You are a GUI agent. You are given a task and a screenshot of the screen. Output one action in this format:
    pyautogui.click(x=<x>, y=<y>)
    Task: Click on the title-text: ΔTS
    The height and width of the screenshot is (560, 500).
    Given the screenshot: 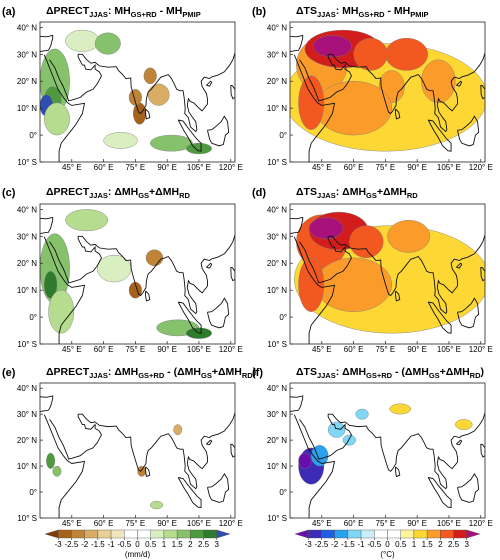 What is the action you would take?
    pyautogui.click(x=306, y=372)
    